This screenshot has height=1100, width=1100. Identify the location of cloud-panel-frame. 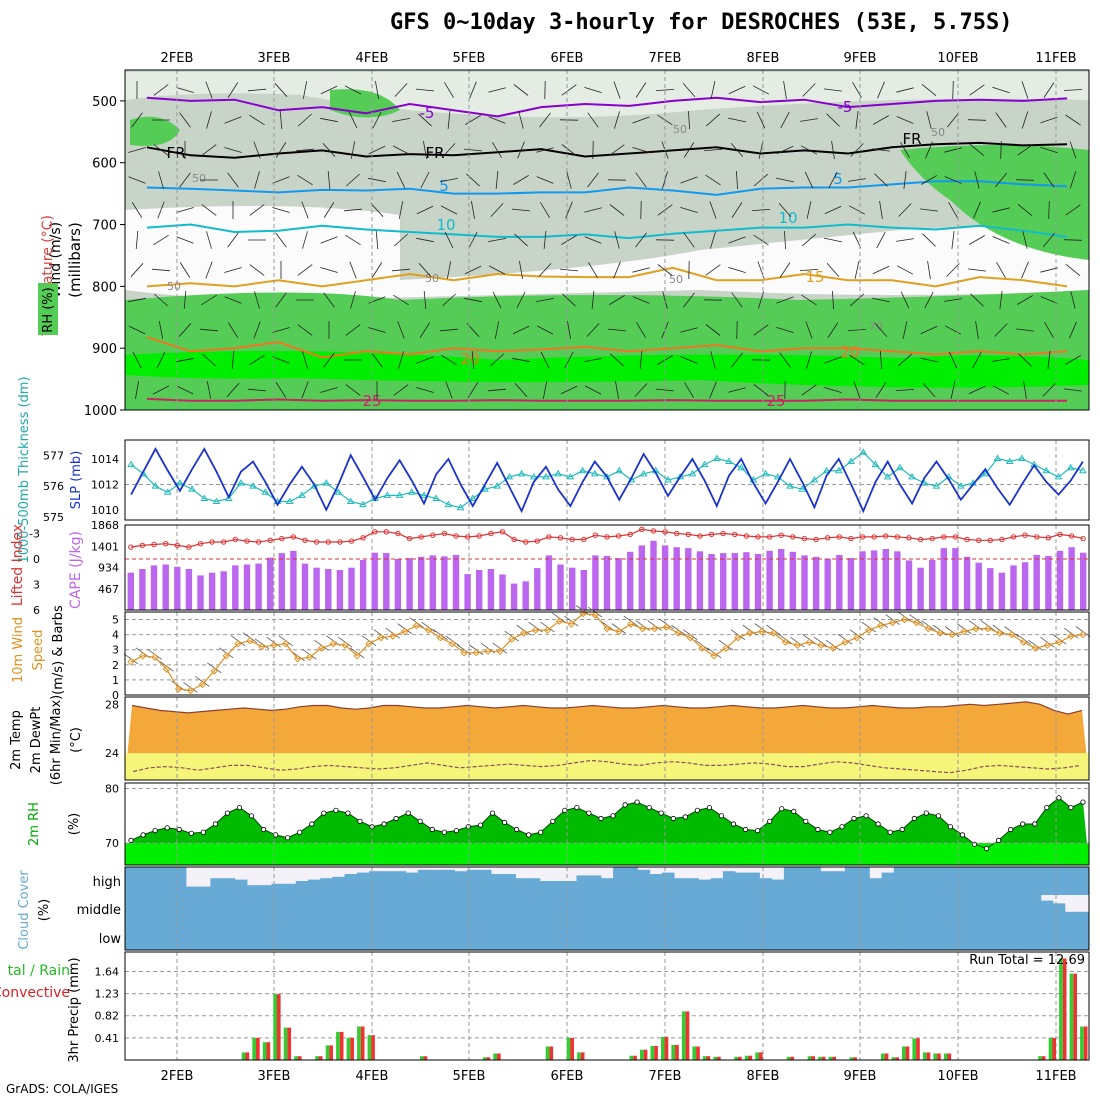
(607, 908).